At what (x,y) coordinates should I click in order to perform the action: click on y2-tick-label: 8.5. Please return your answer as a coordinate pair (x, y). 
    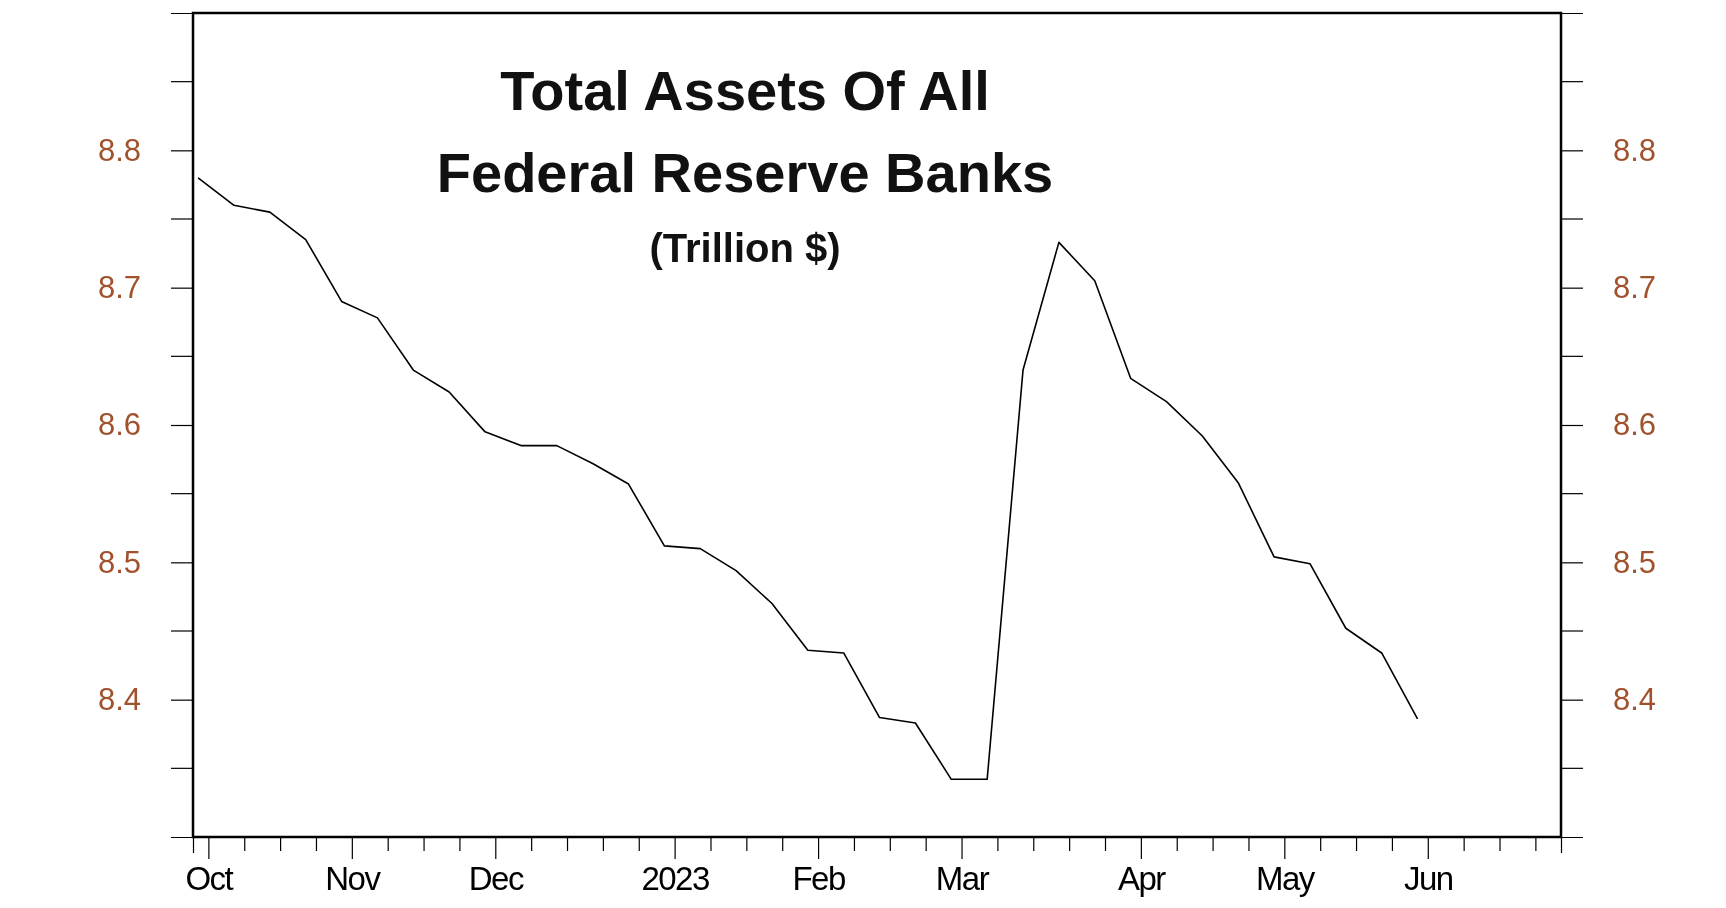
    Looking at the image, I should click on (1635, 562).